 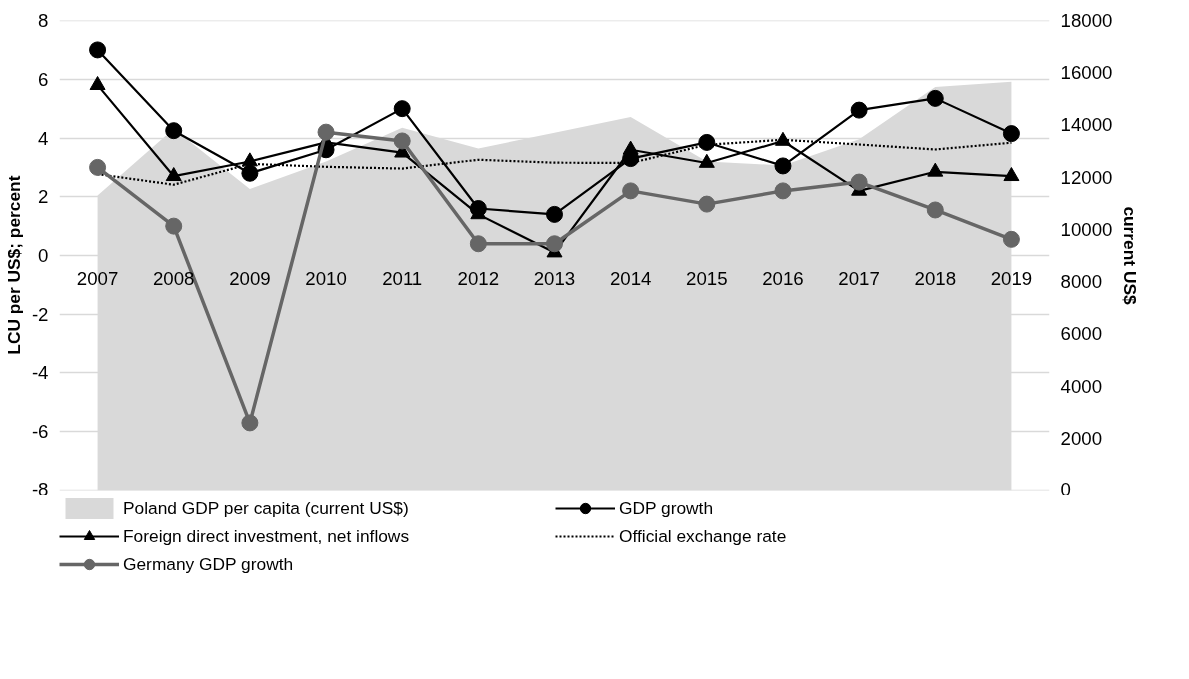 I want to click on y-tick-label: -2, so click(x=40, y=314).